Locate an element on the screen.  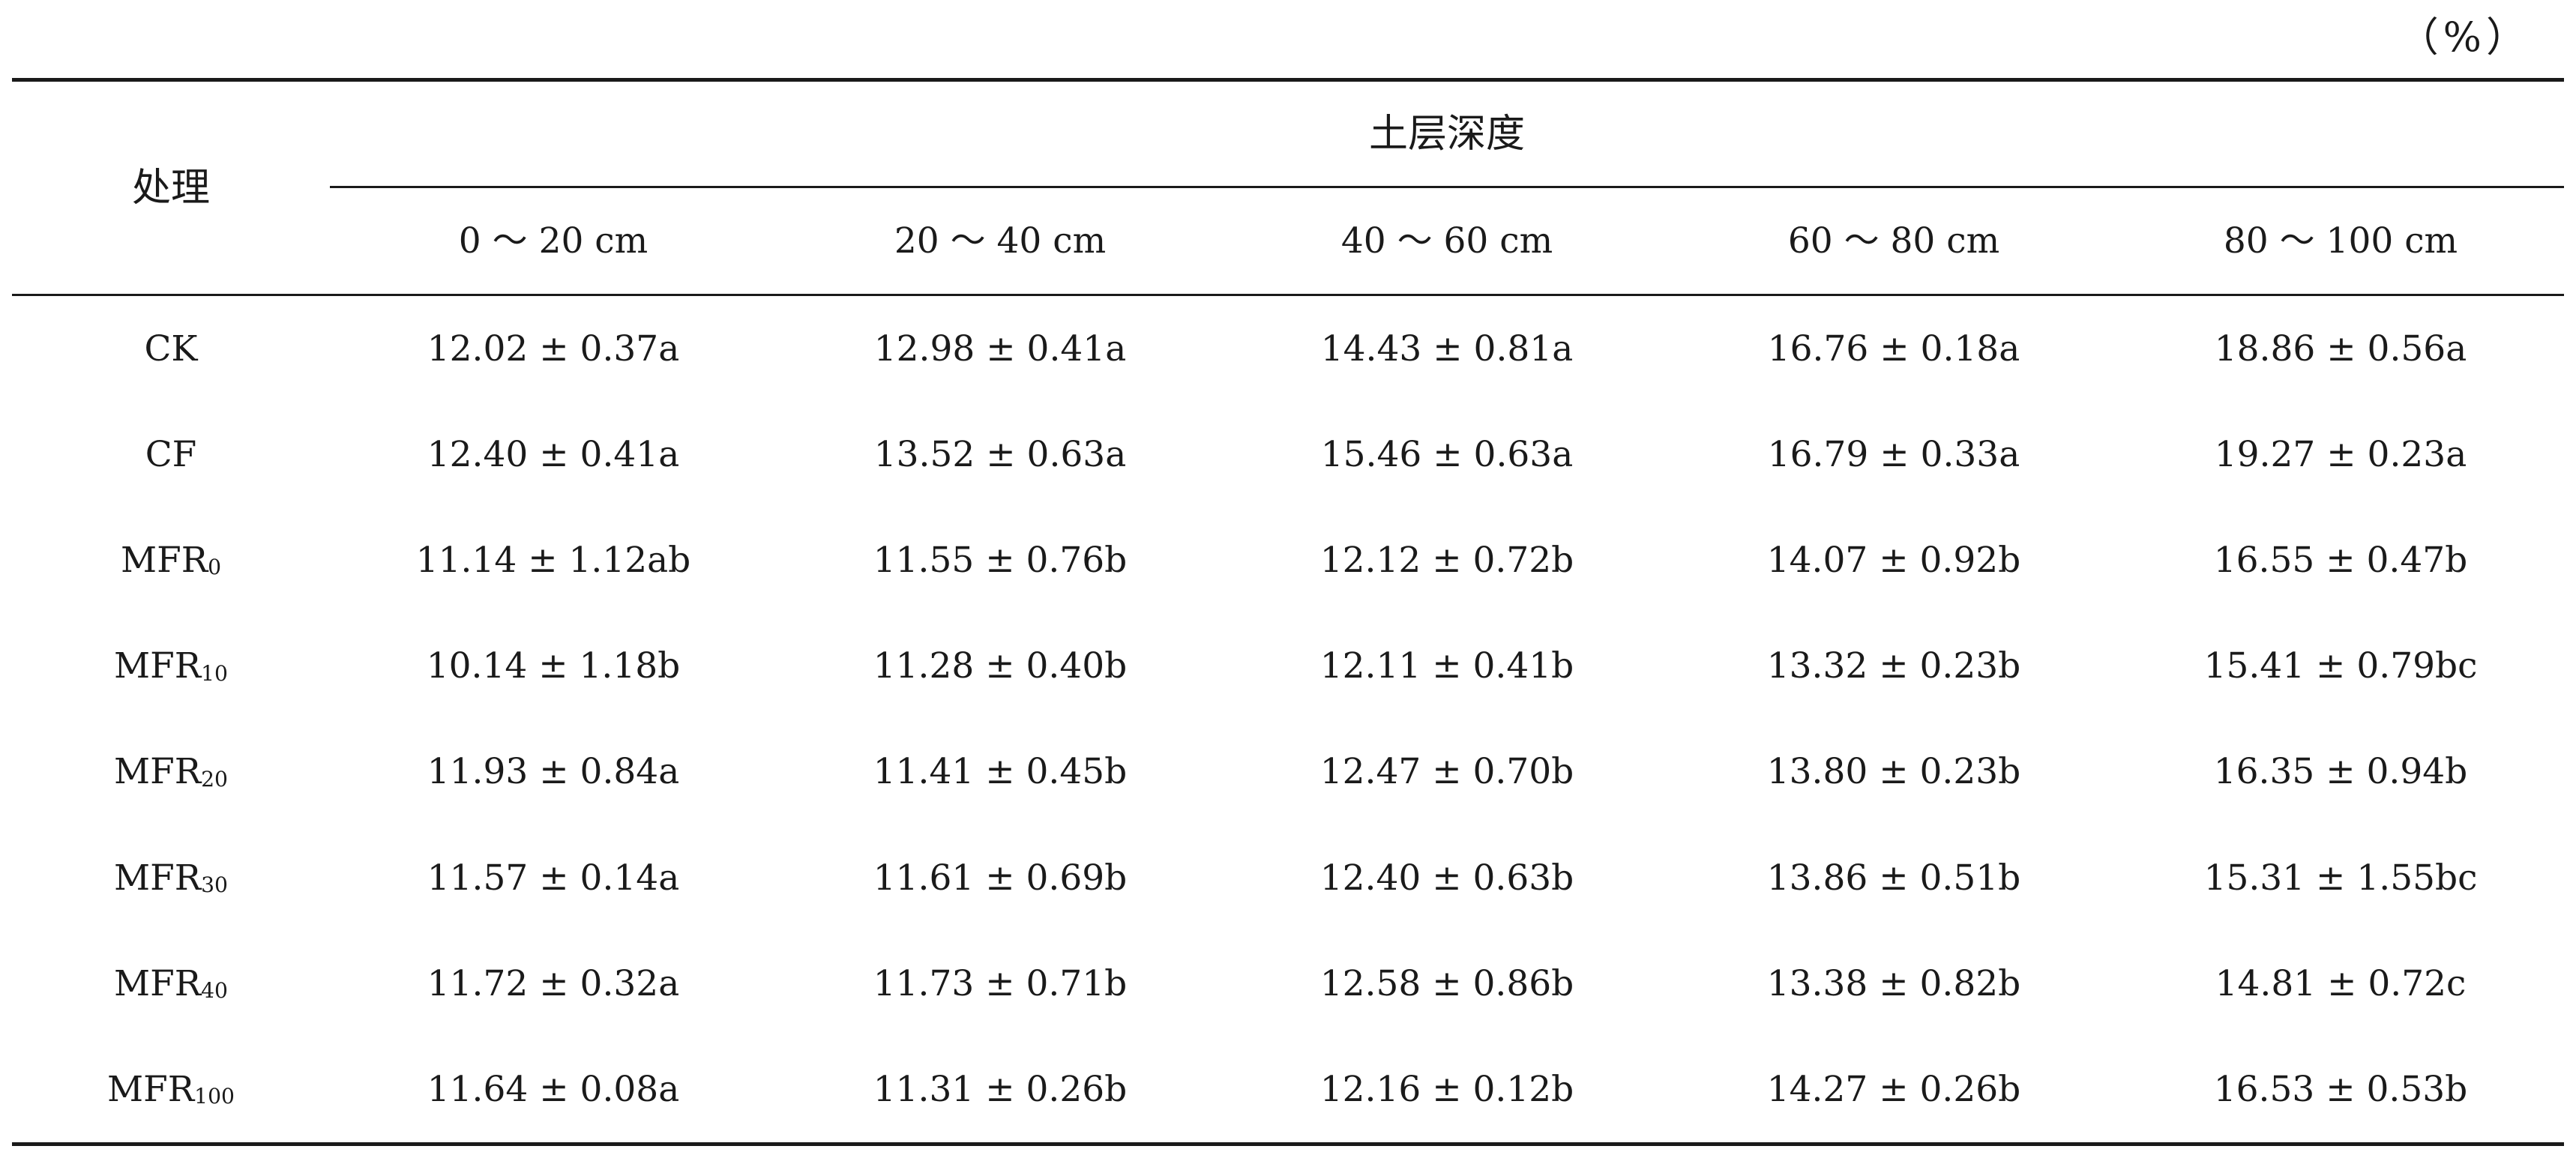
table-cell: 14.07 ± 0.92b is located at coordinates (1894, 561).